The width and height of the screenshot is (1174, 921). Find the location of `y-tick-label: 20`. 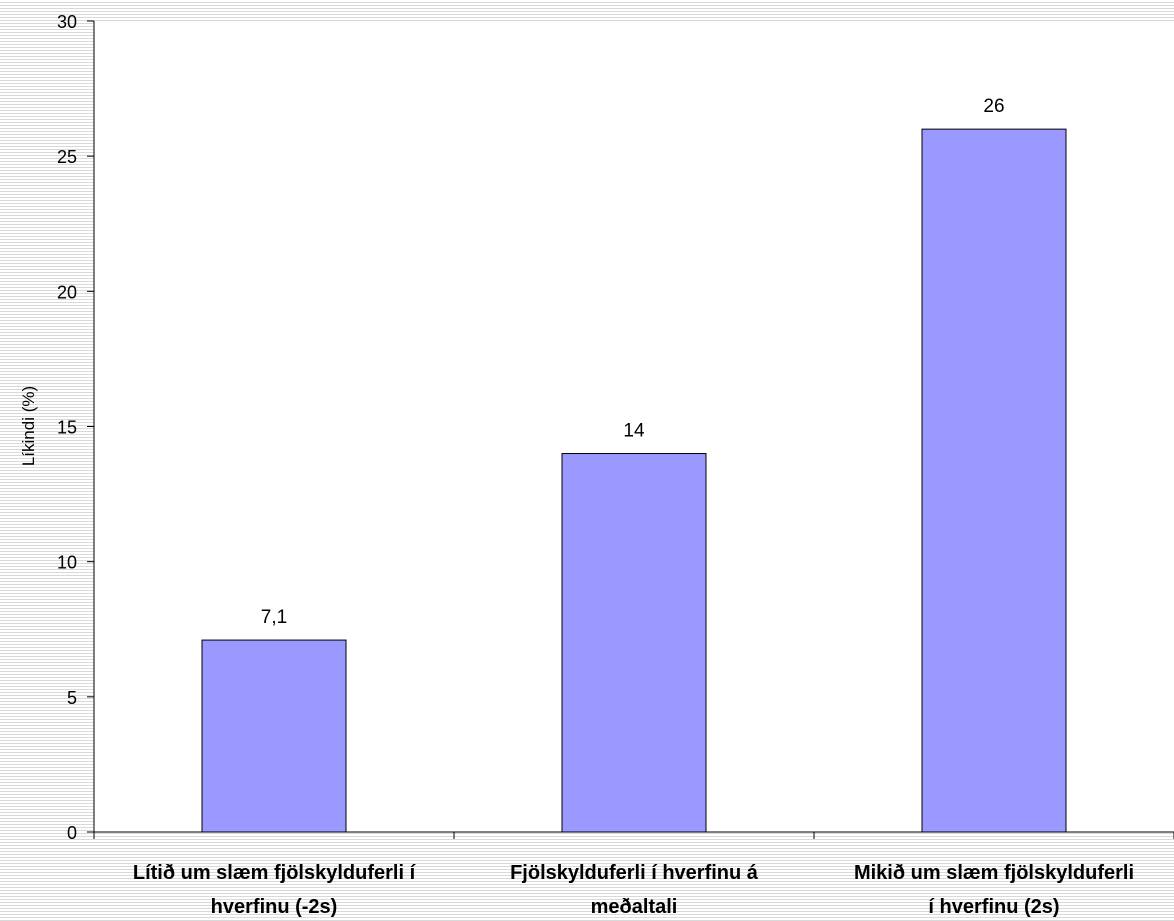

y-tick-label: 20 is located at coordinates (67, 292).